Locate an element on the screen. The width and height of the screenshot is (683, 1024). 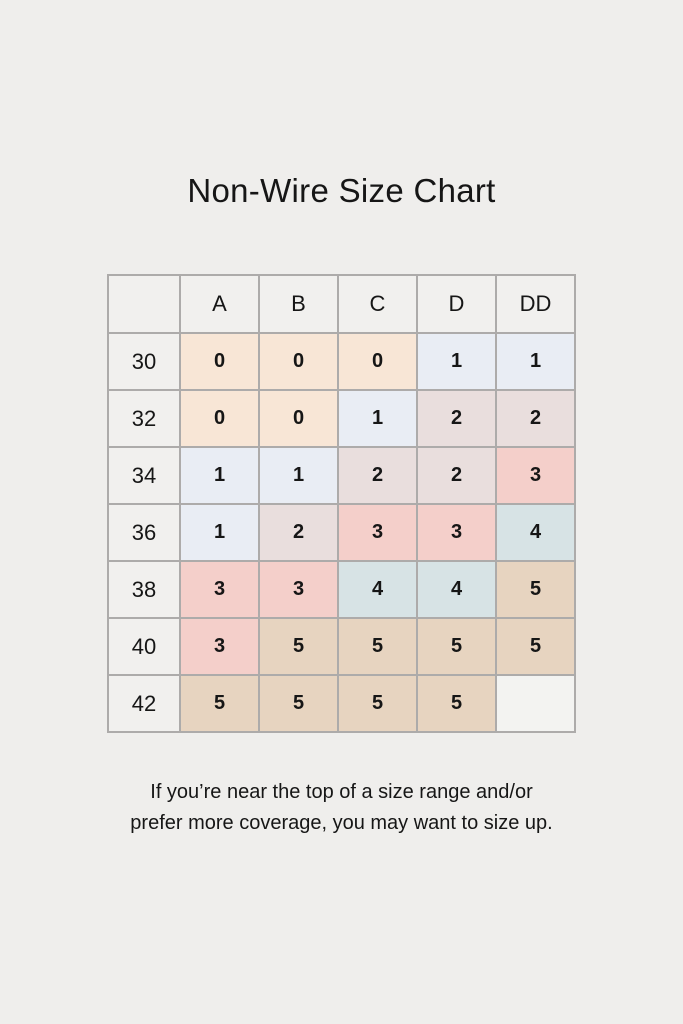
band-label-36: 36 is located at coordinates (144, 532).